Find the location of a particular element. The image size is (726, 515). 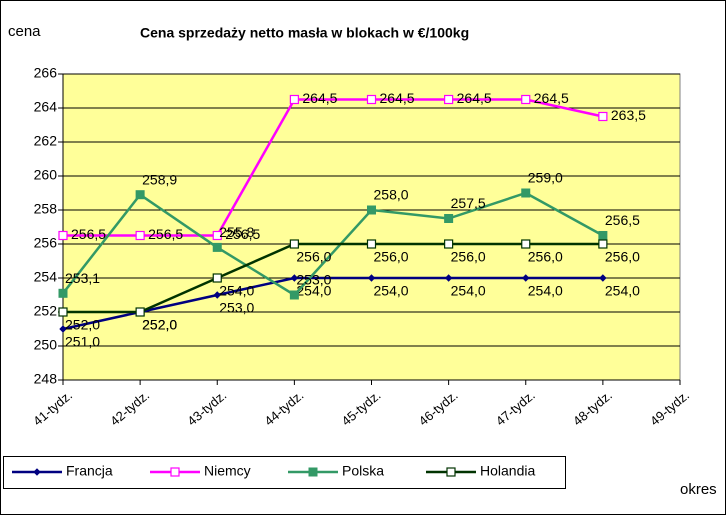

y-tick-label: 252 is located at coordinates (46, 311).